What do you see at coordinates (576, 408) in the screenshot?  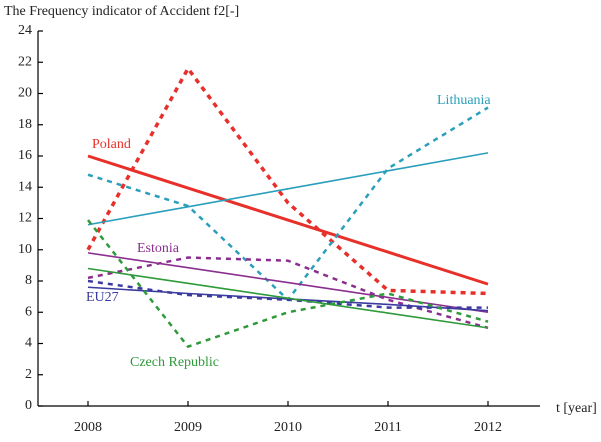 I see `x-axis-label: t [year]` at bounding box center [576, 408].